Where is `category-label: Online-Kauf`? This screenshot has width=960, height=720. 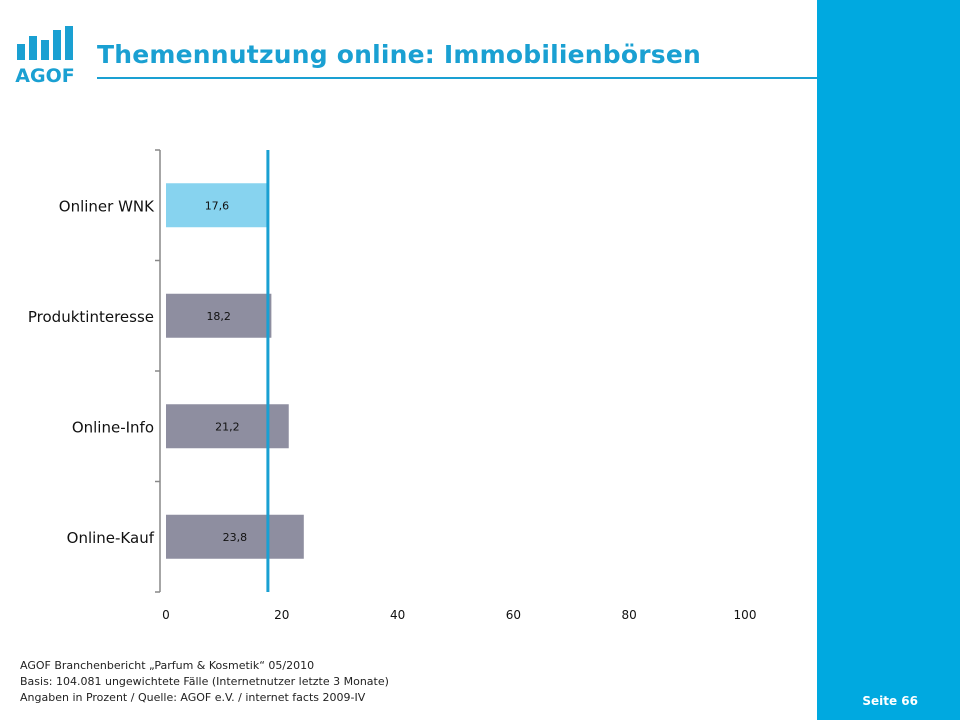 category-label: Online-Kauf is located at coordinates (111, 538).